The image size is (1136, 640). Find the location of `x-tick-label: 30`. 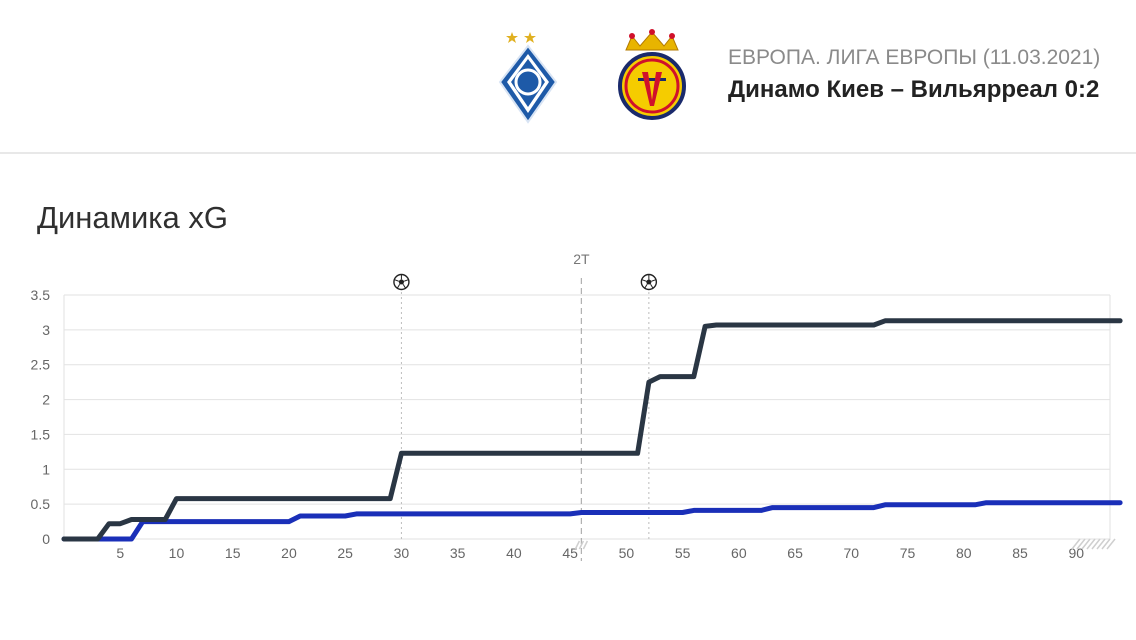

x-tick-label: 30 is located at coordinates (402, 553).